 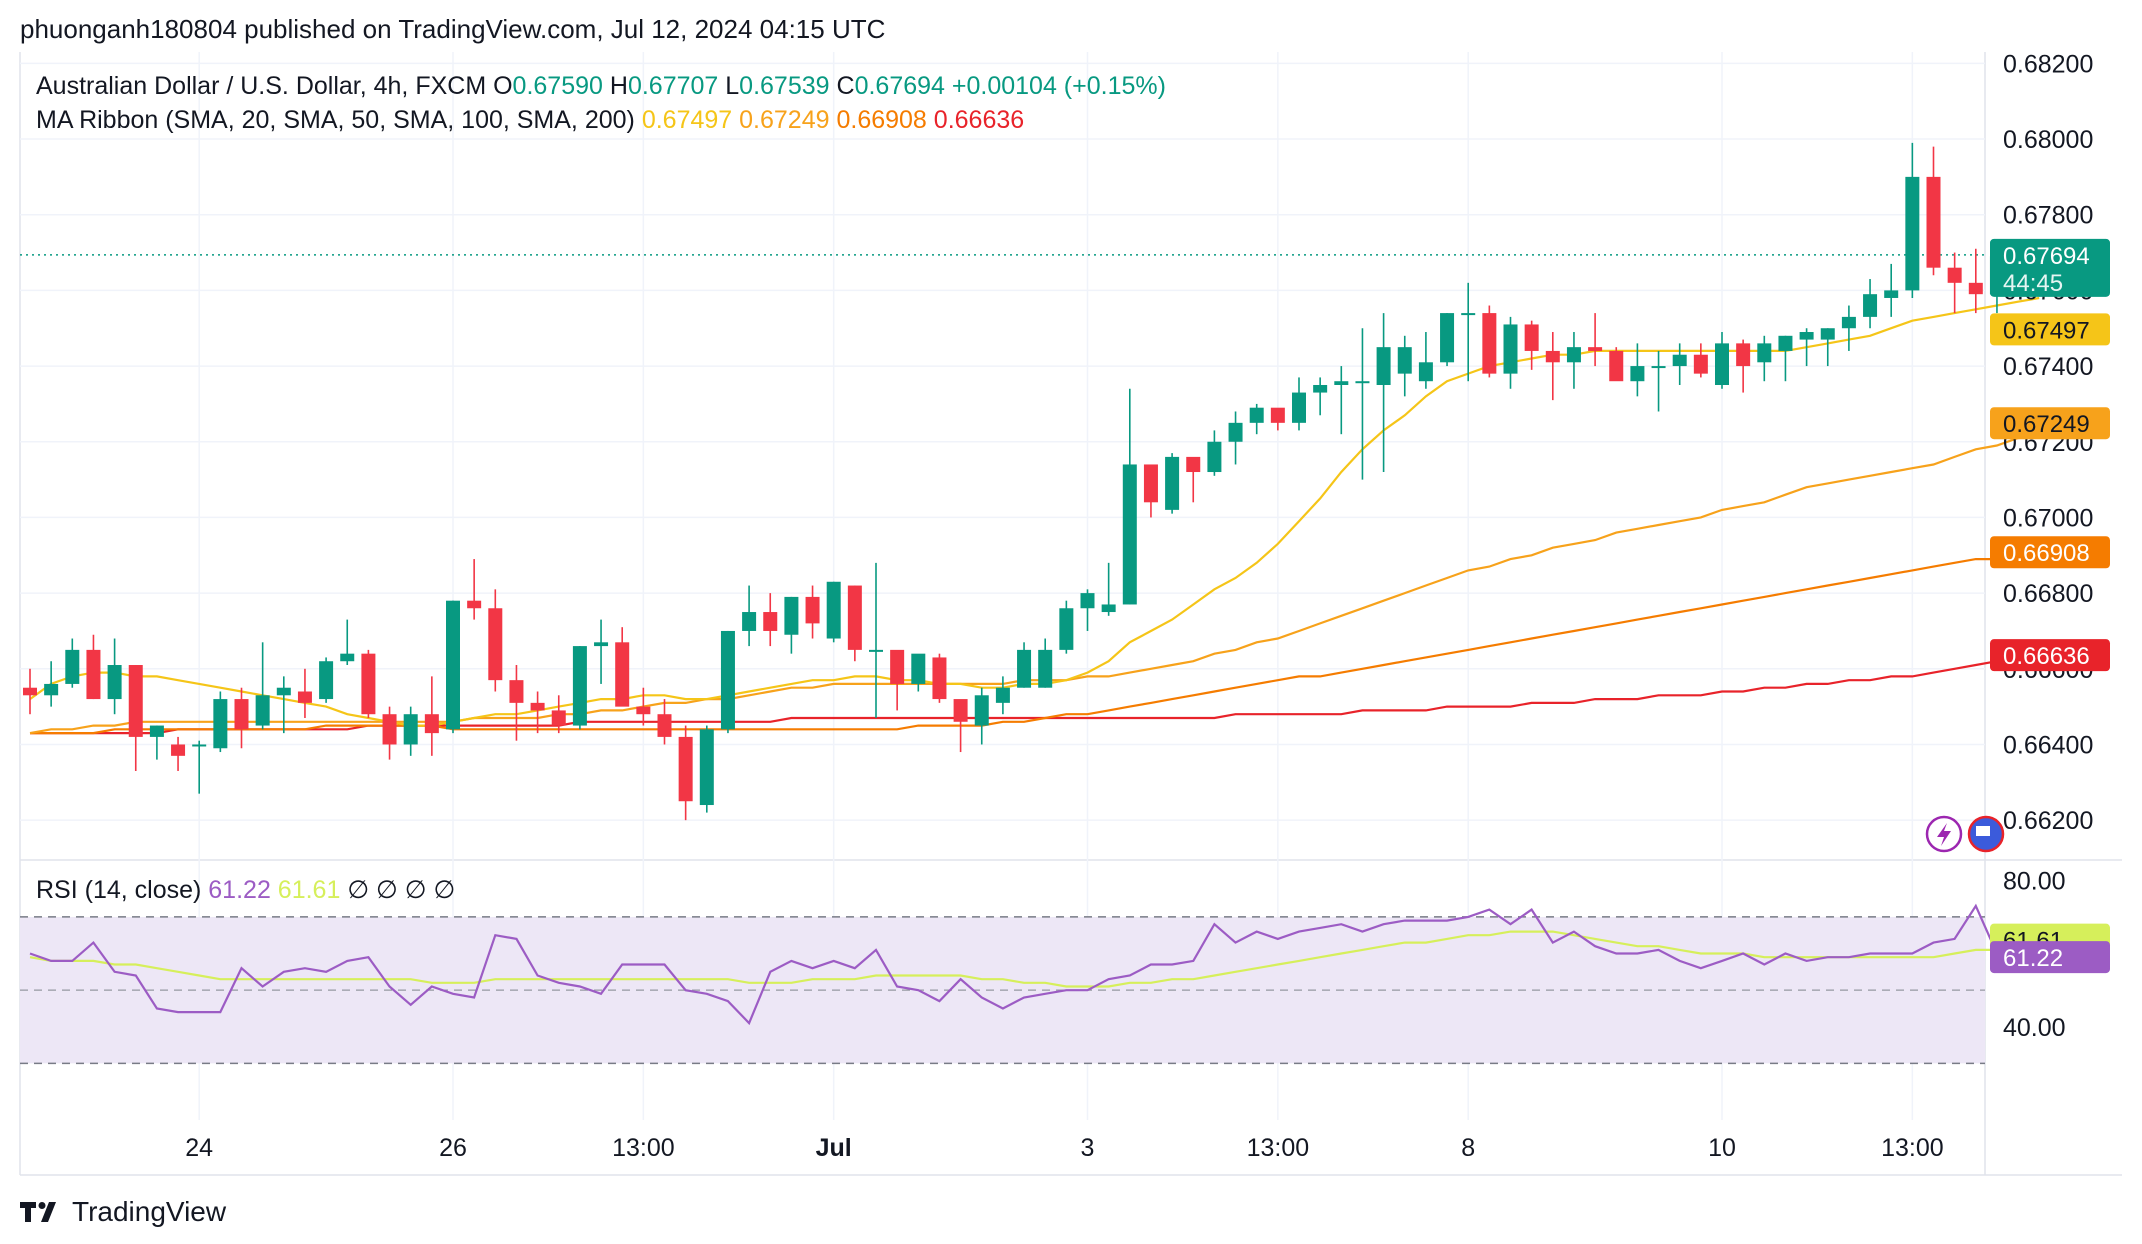 What do you see at coordinates (1944, 834) in the screenshot?
I see `lightning-icon-bolt` at bounding box center [1944, 834].